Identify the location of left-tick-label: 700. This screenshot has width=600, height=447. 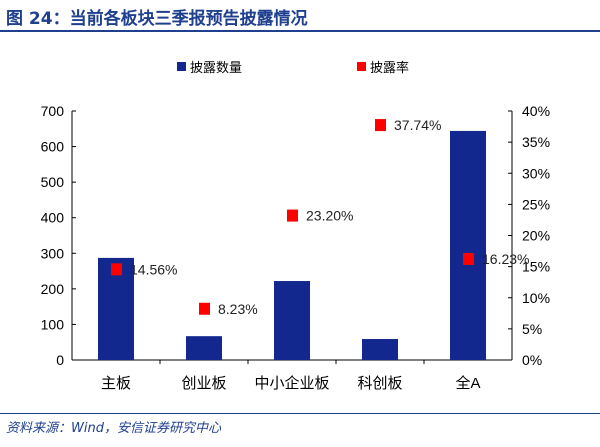
(53, 111).